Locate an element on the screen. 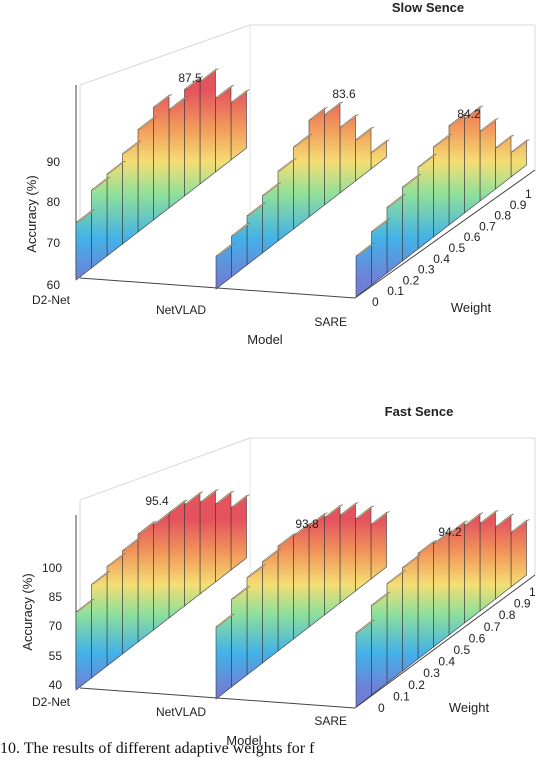 This screenshot has height=764, width=550. panel-title: Slow Sence is located at coordinates (428, 7).